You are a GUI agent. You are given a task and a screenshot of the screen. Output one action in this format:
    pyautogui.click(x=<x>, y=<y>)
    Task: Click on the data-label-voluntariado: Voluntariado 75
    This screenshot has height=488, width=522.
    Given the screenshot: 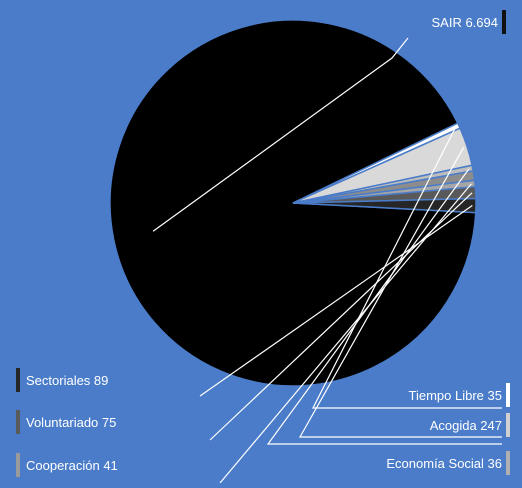 What is the action you would take?
    pyautogui.click(x=71, y=422)
    